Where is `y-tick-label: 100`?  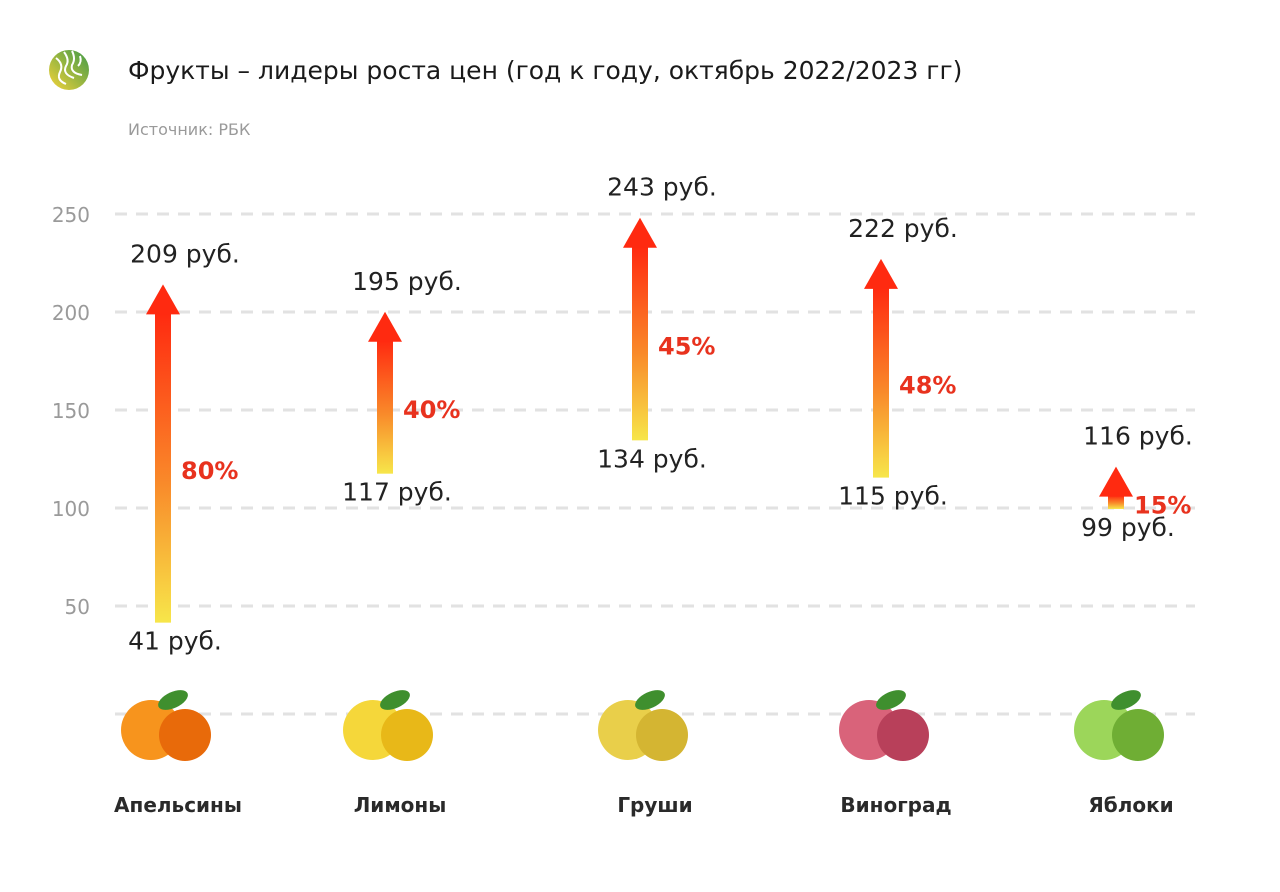 y-tick-label: 100 is located at coordinates (71, 509).